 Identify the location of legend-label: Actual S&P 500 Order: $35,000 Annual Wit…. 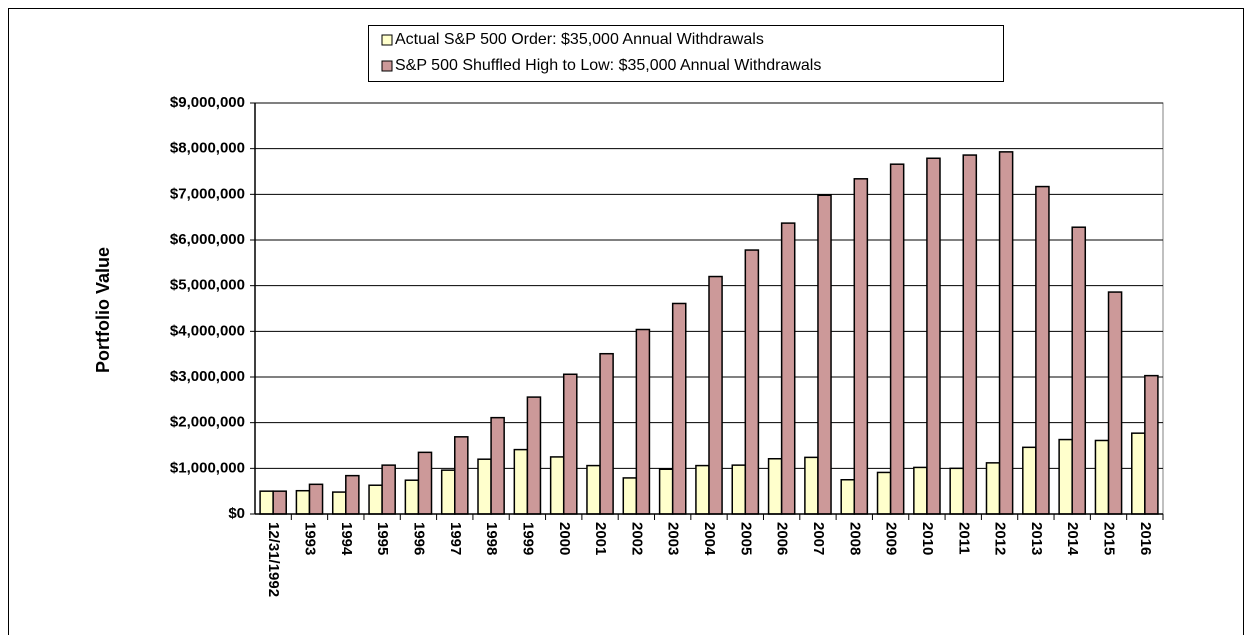
(579, 39).